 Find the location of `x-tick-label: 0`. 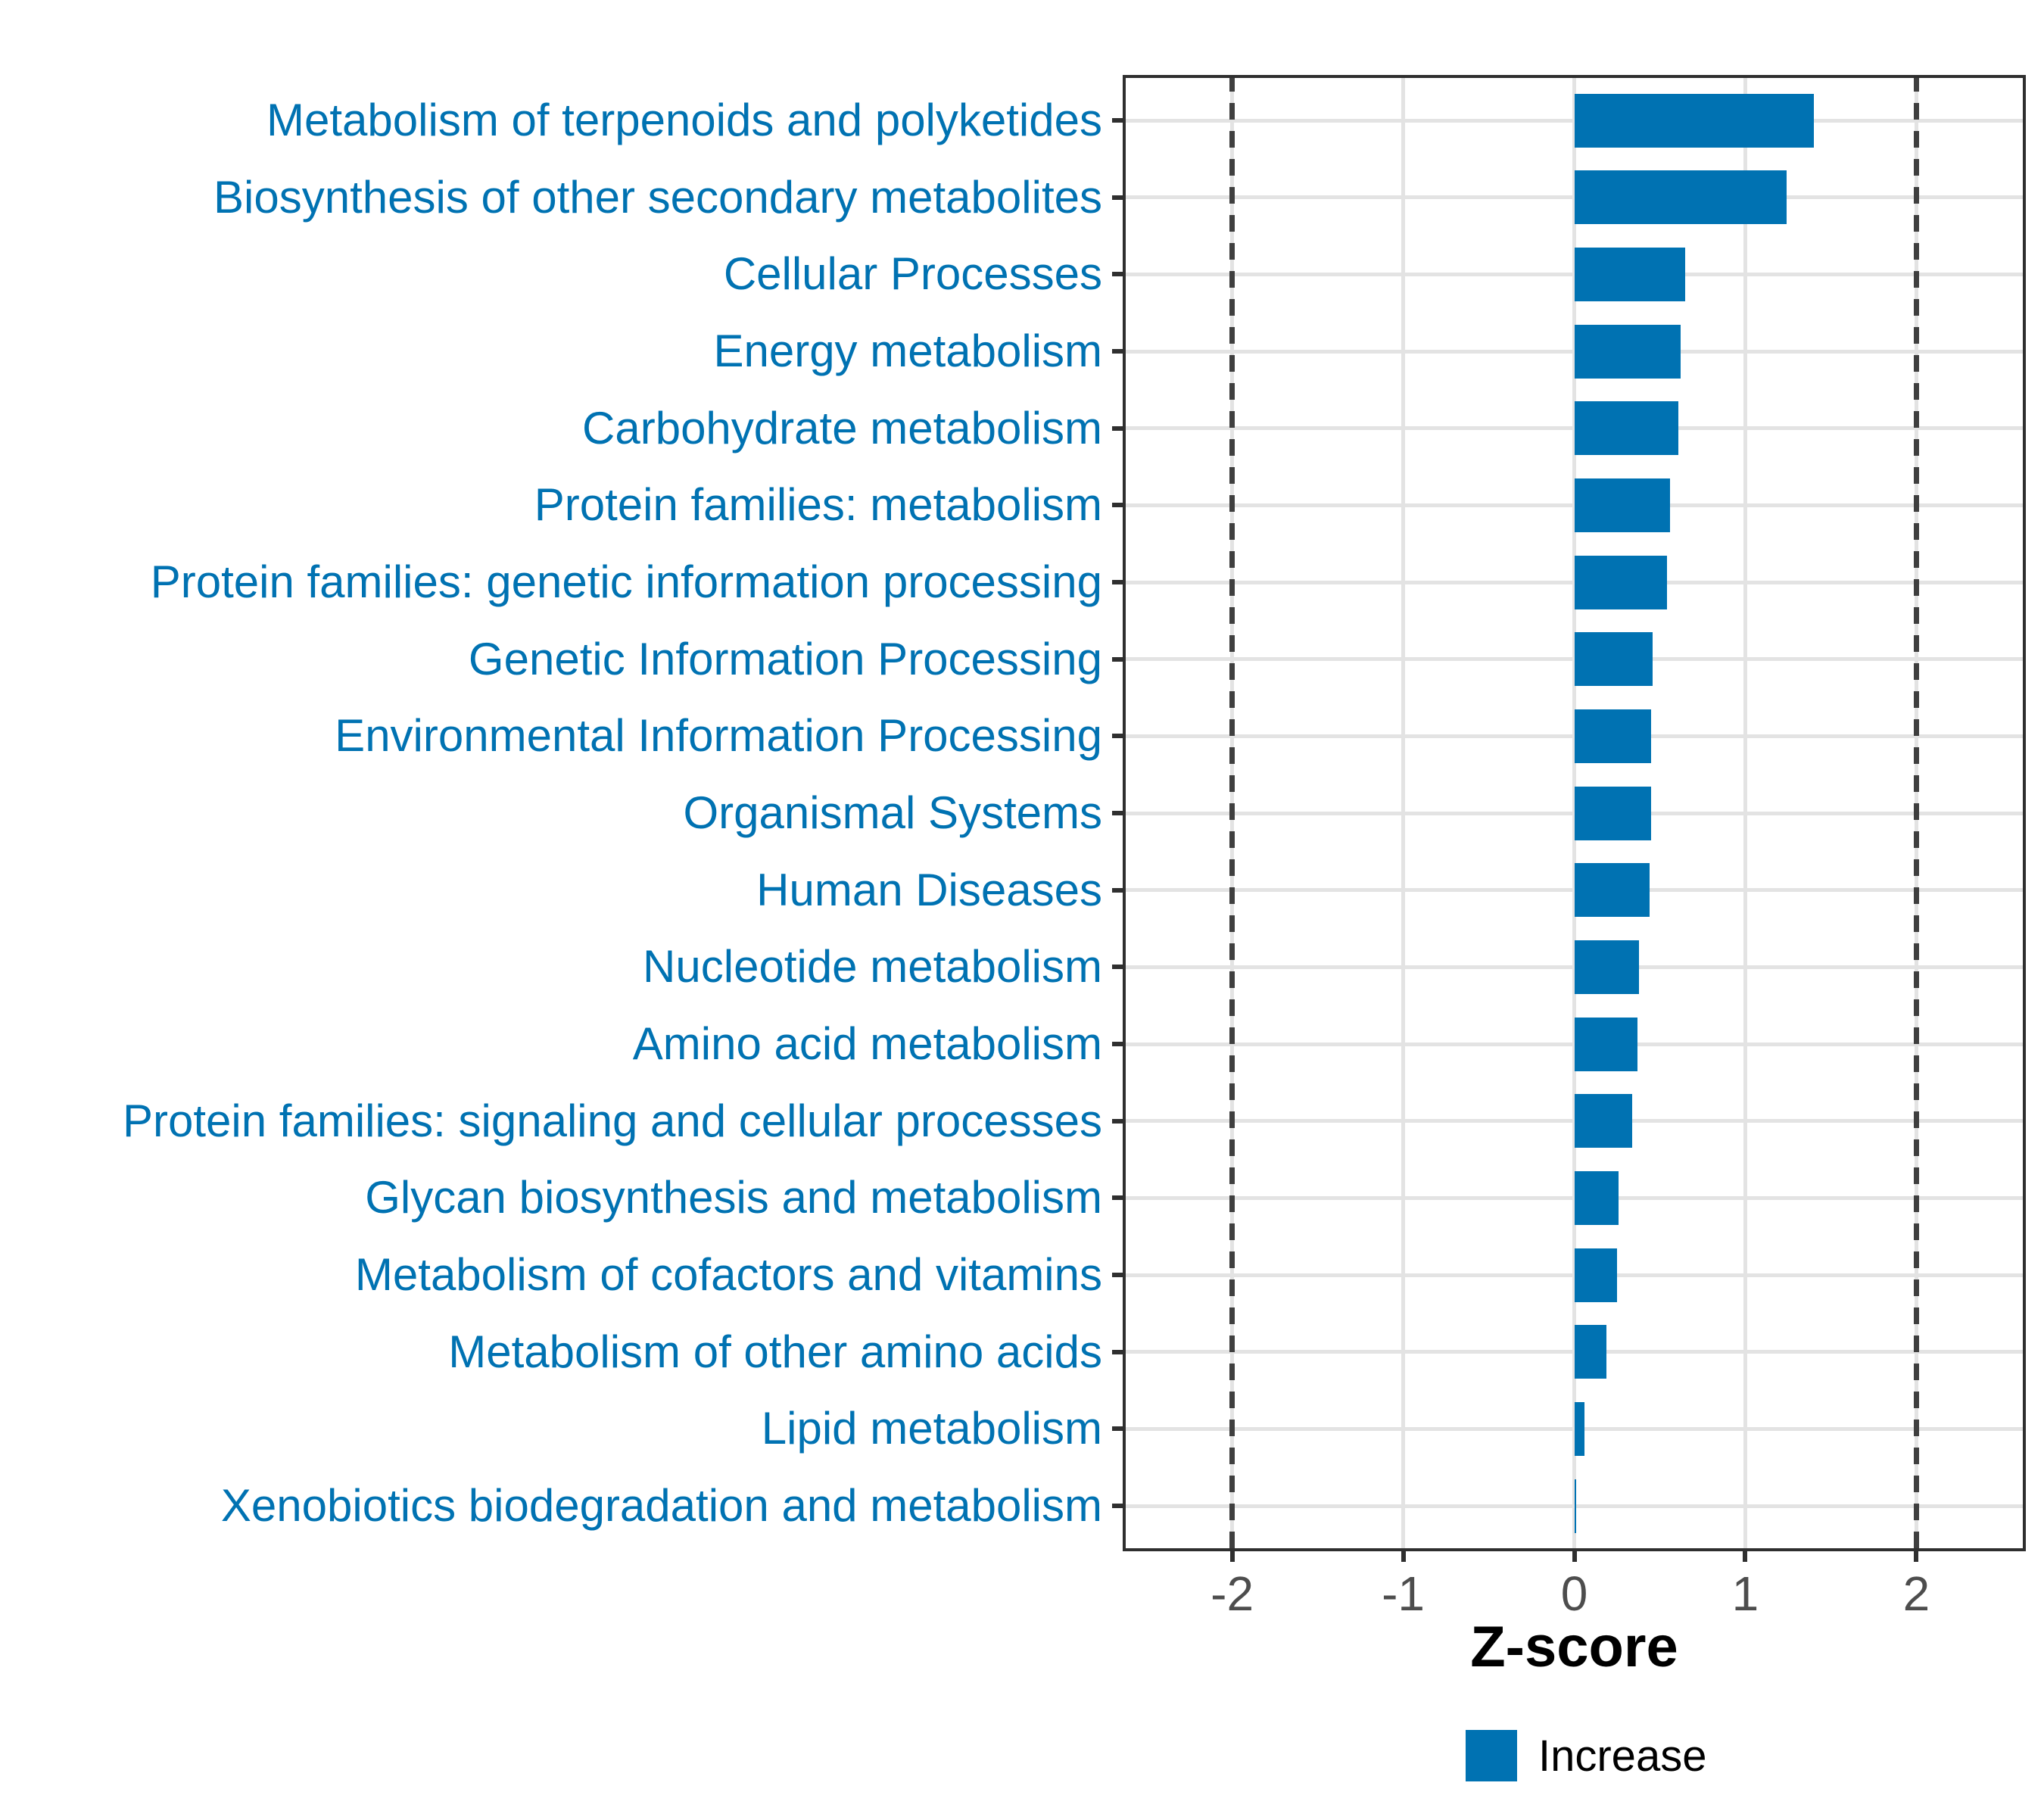

x-tick-label: 0 is located at coordinates (1574, 1593).